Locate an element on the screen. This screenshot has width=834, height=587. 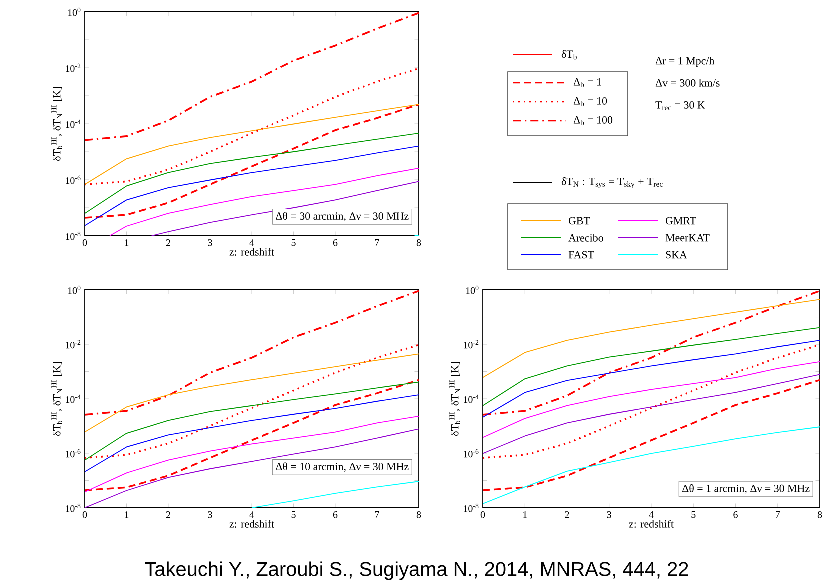
legend-label: Δ$_{b}$ = 1 is located at coordinates (588, 83).